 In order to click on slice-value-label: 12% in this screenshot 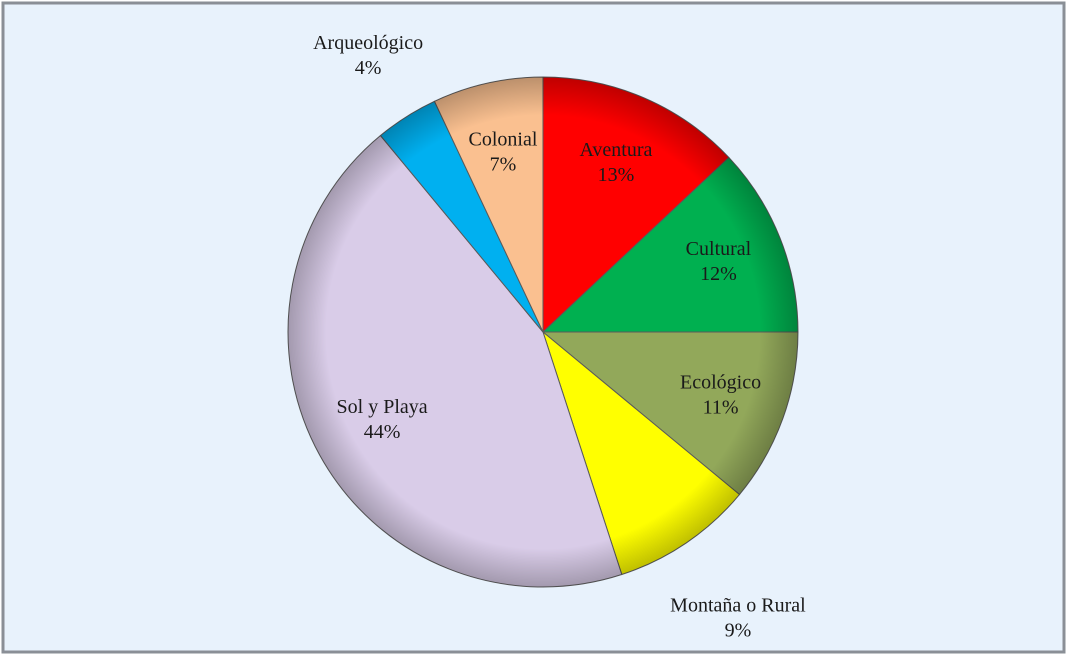, I will do `click(718, 274)`.